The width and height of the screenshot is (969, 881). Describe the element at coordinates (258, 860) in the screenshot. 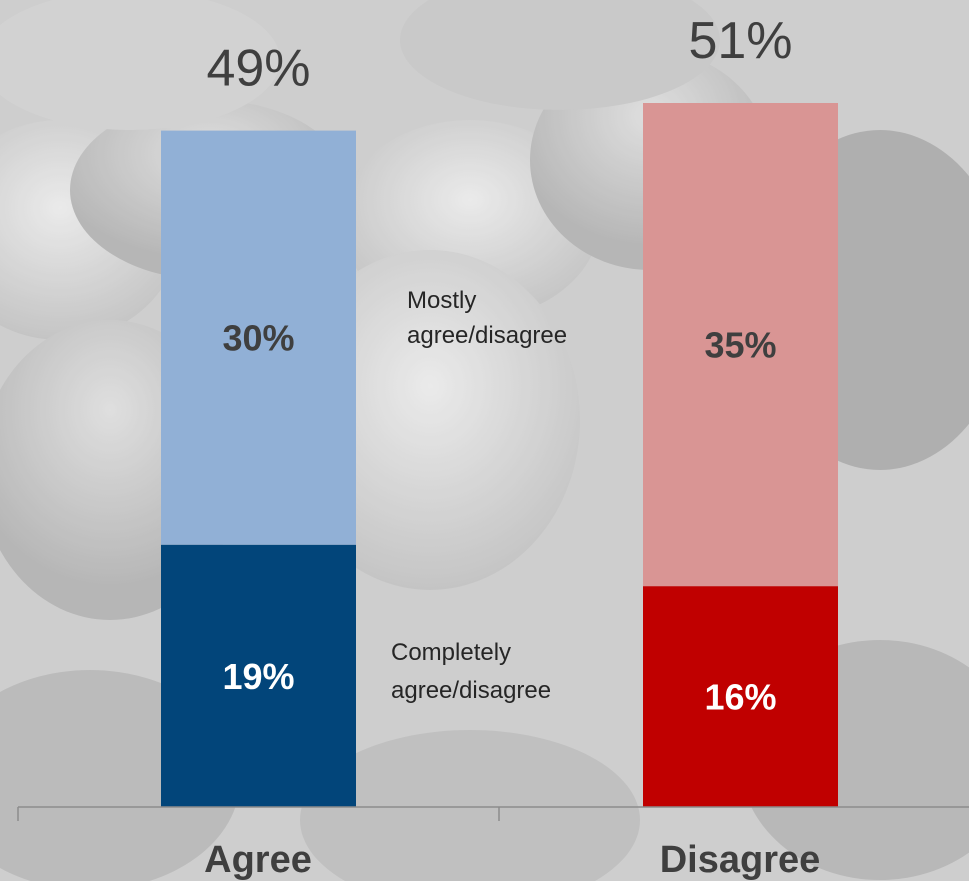

I see `category-label-agree: Agree` at that location.